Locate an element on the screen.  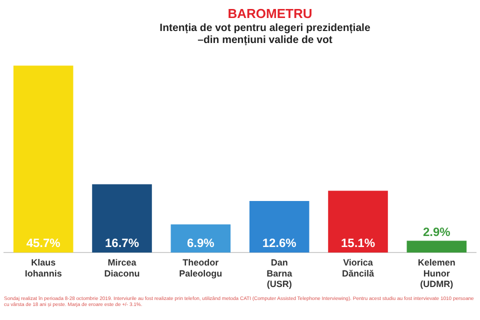
data-label: 2.9% is located at coordinates (436, 232).